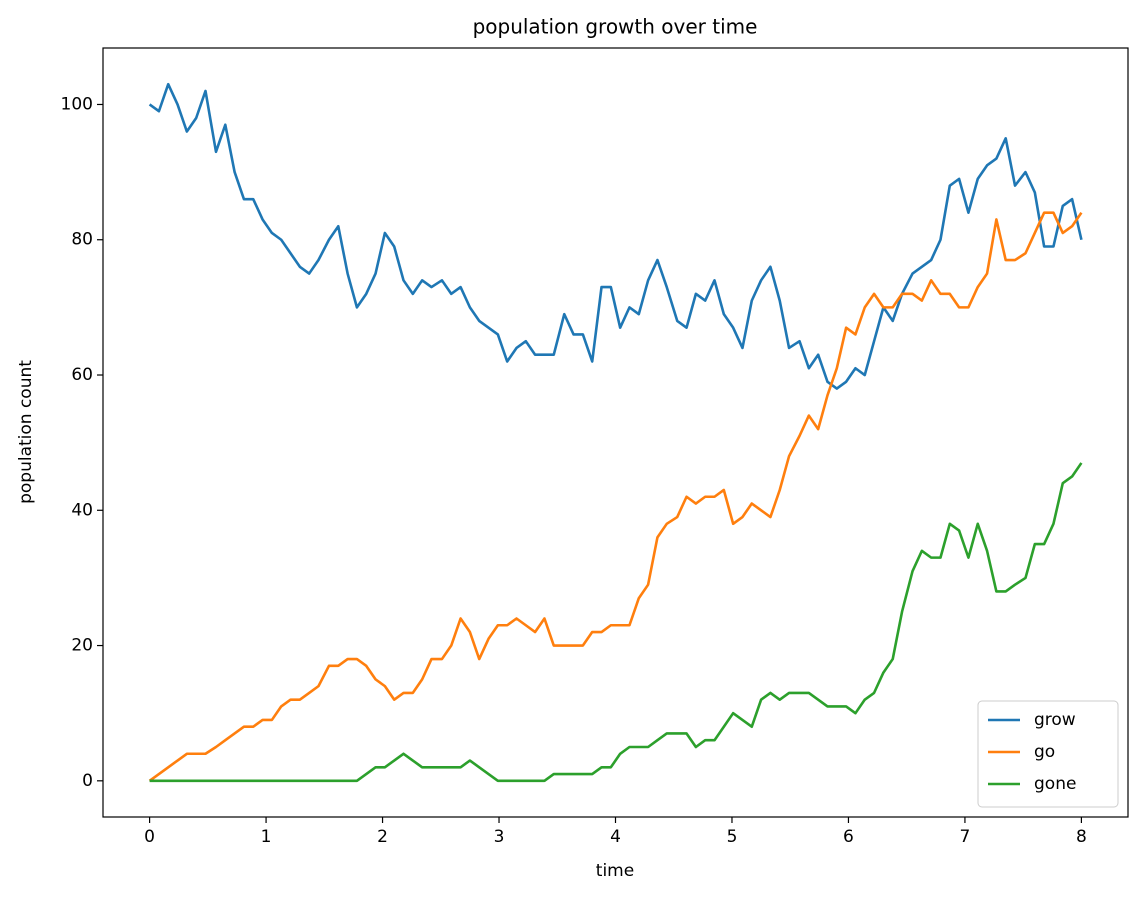  Describe the element at coordinates (1055, 720) in the screenshot. I see `legend-label: grow` at that location.